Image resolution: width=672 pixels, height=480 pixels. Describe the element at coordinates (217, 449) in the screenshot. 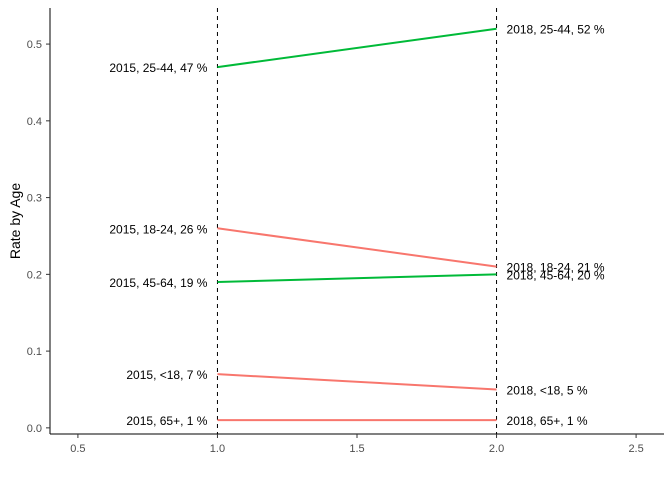

I see `x-tick-label: 1.0` at that location.